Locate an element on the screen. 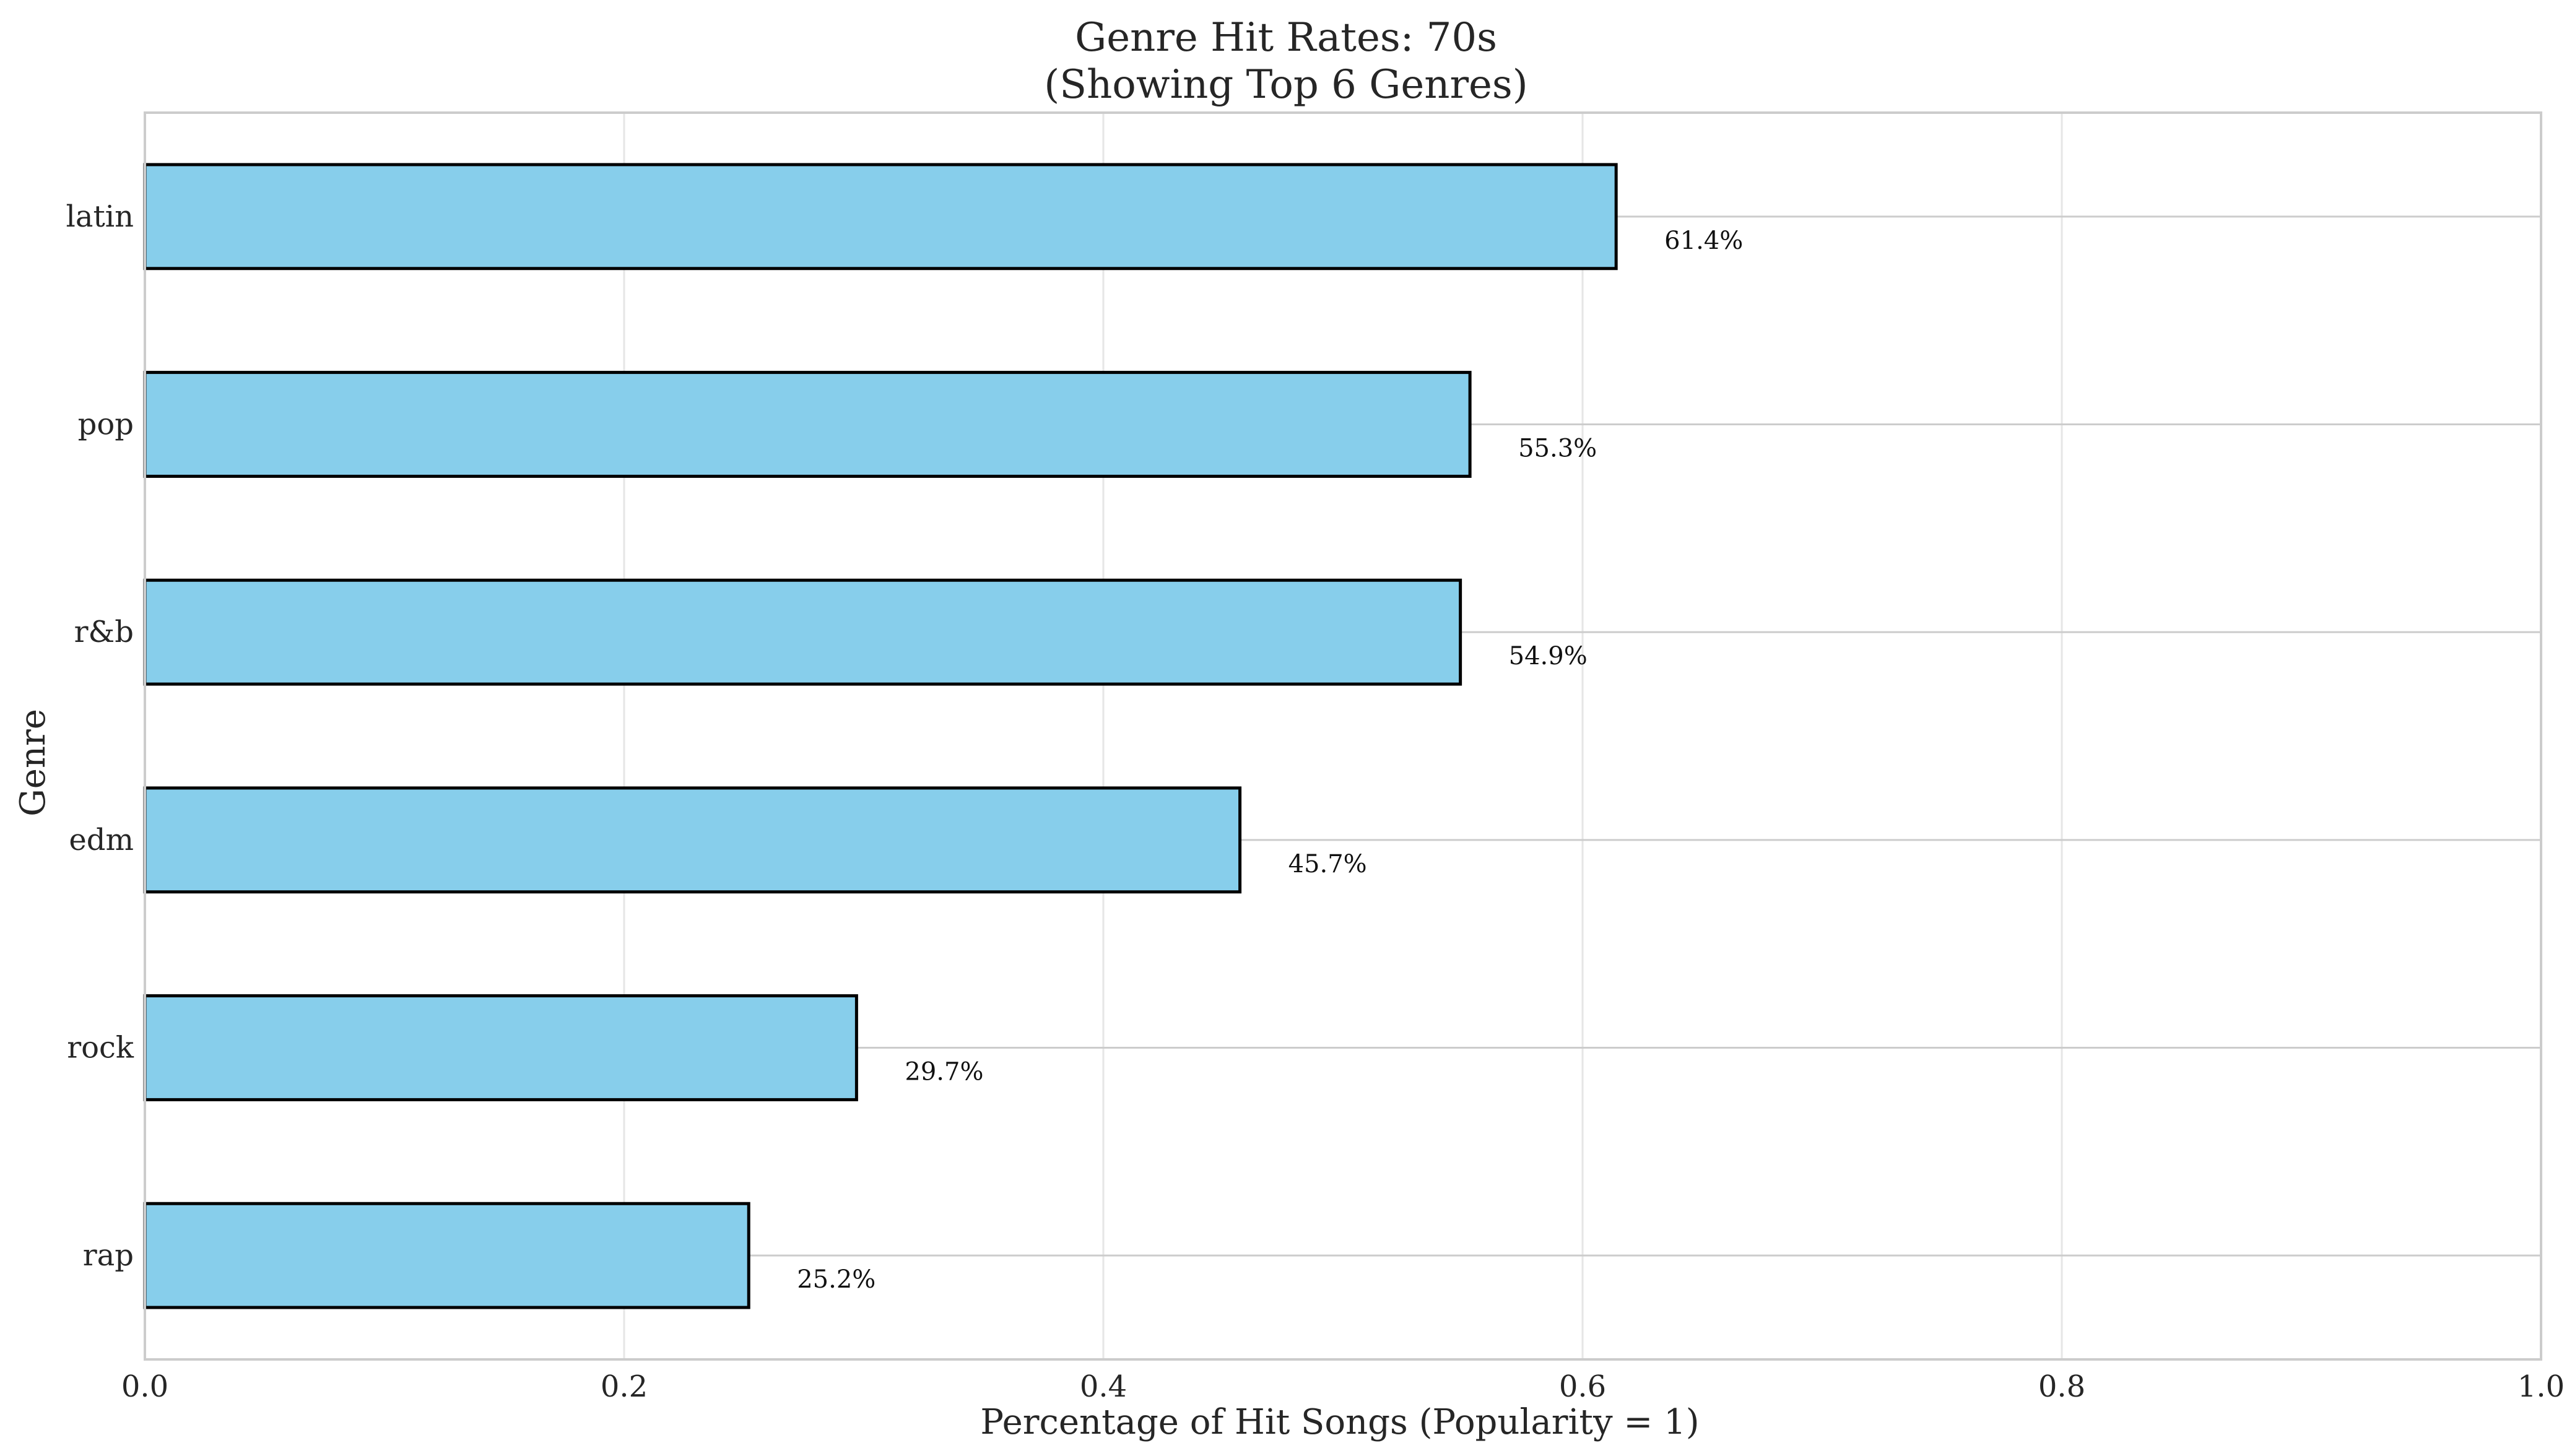 The width and height of the screenshot is (2572, 1456). y-axis-label: Genre is located at coordinates (33, 763).